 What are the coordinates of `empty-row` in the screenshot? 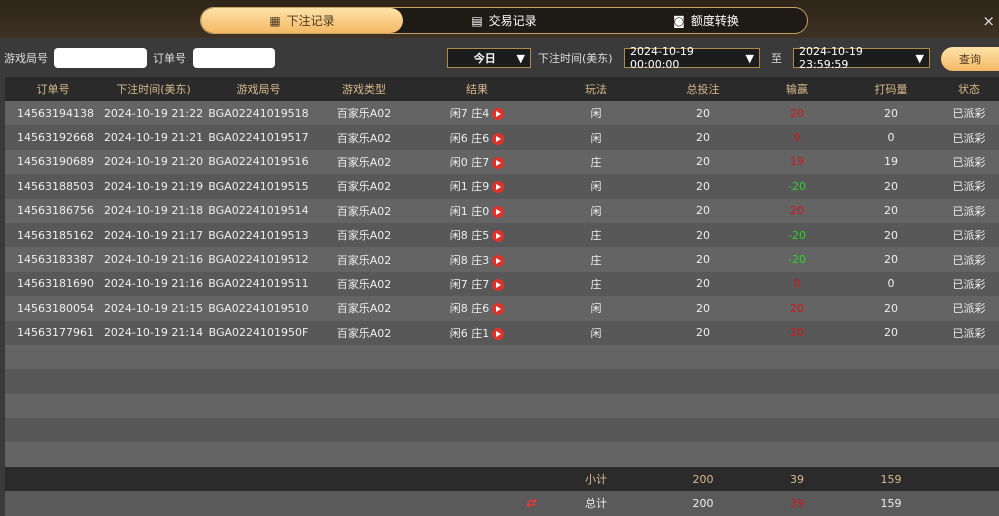 It's located at (502, 381).